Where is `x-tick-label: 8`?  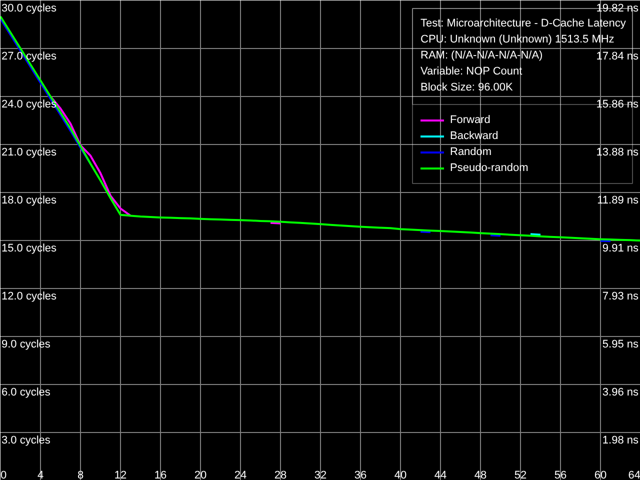
x-tick-label: 8 is located at coordinates (80, 475).